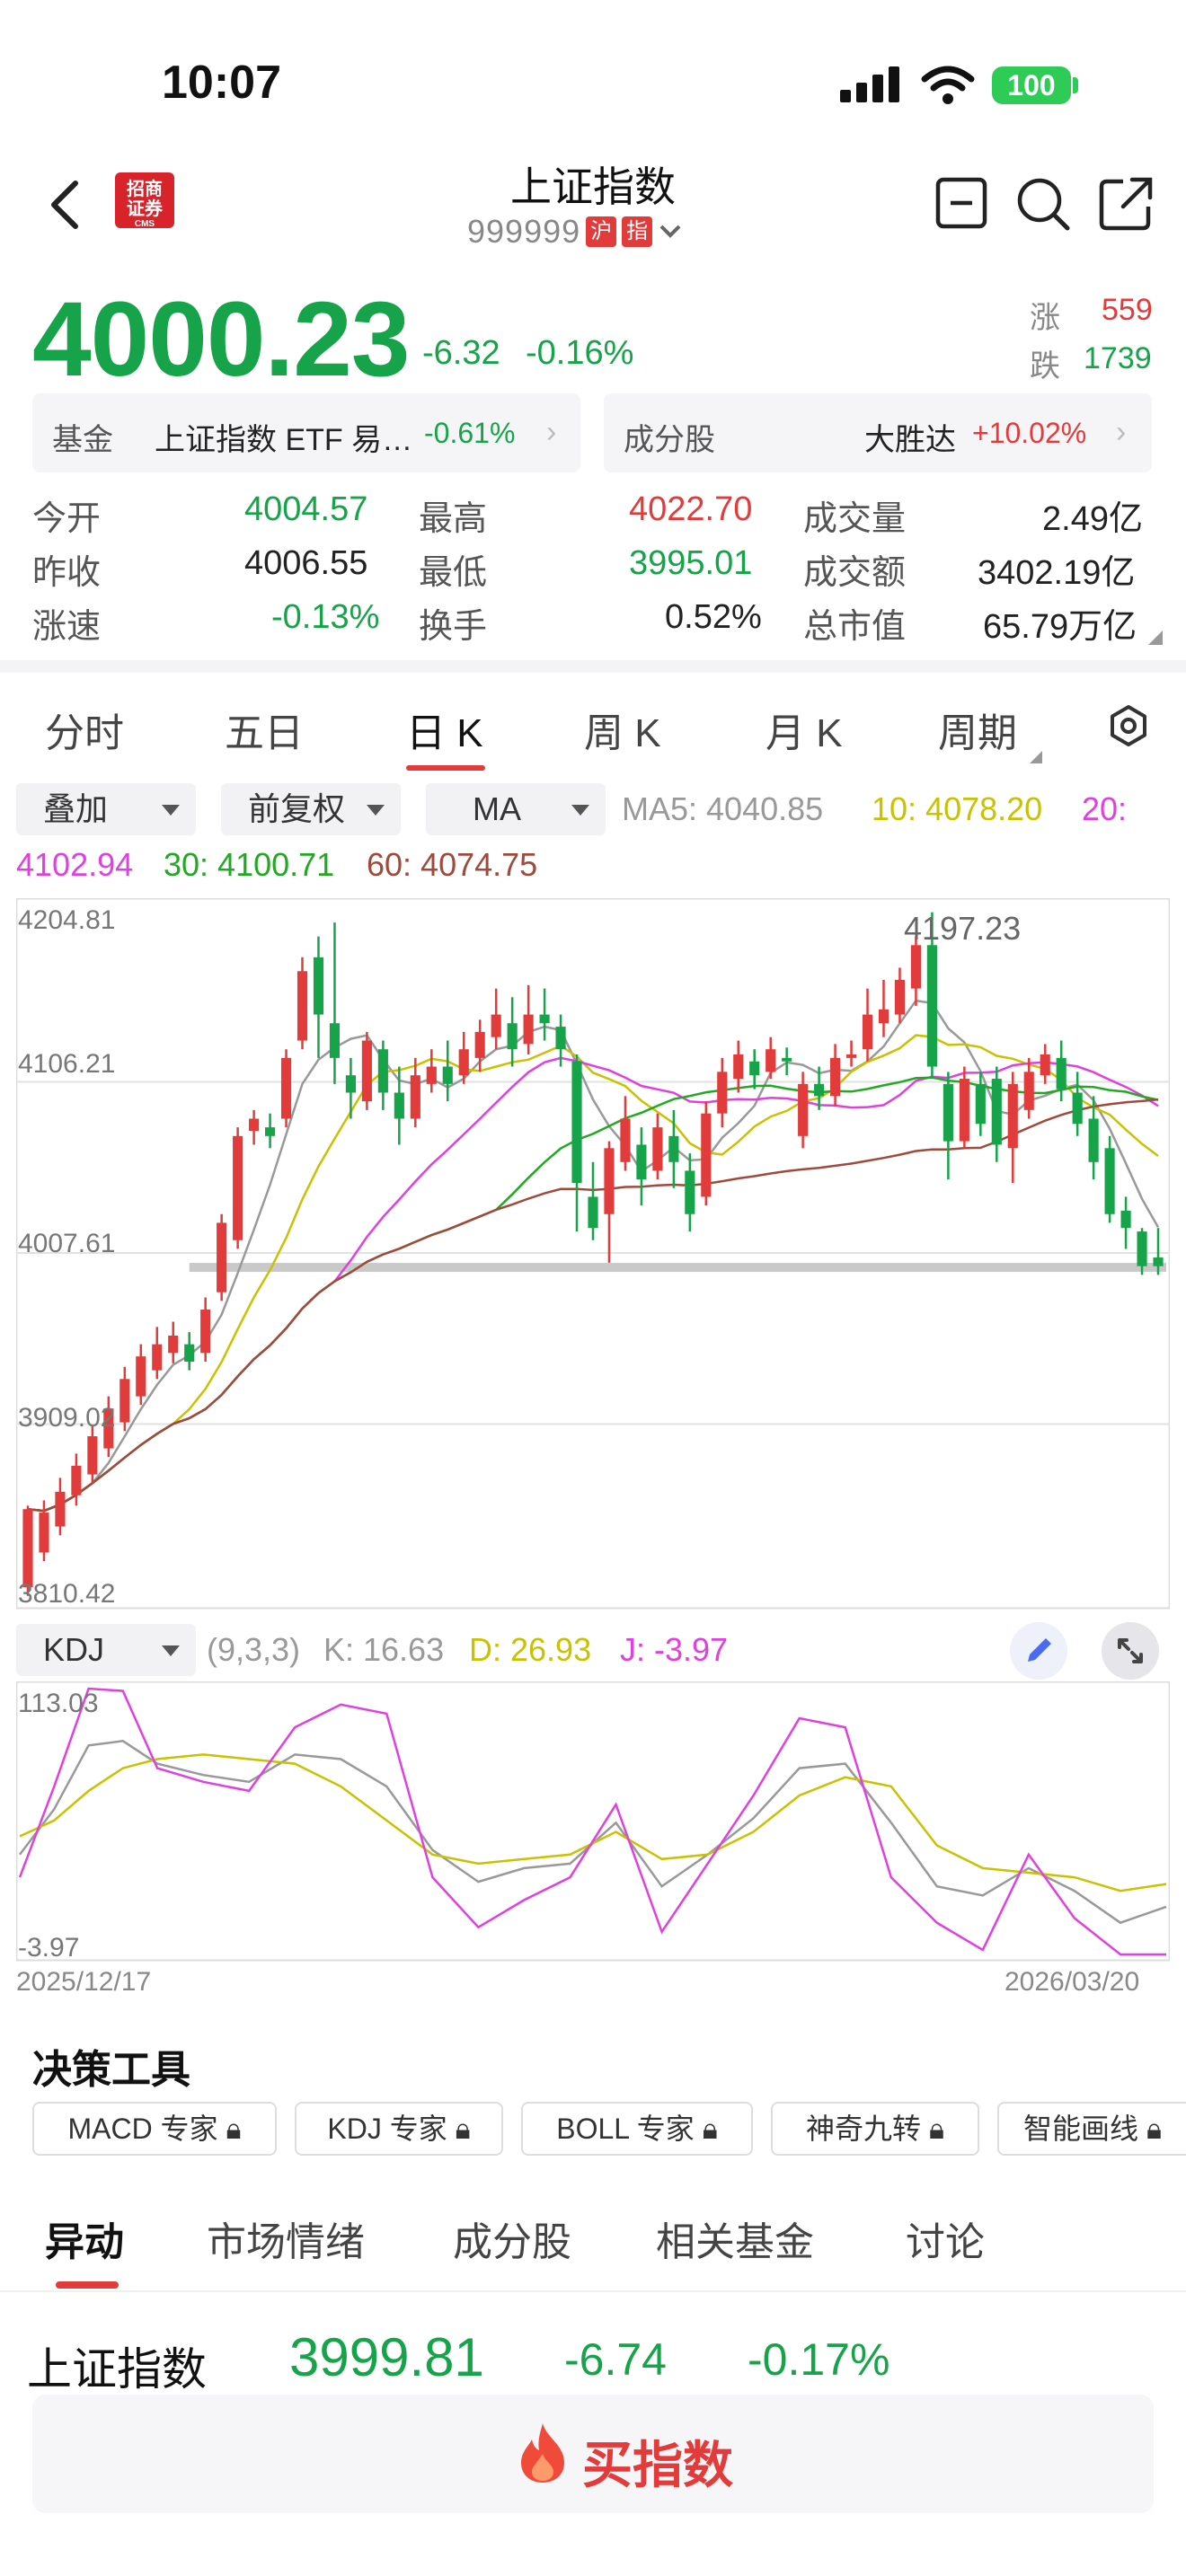 This screenshot has width=1186, height=2576. Describe the element at coordinates (453, 519) in the screenshot. I see `stat-label: 最高` at that location.